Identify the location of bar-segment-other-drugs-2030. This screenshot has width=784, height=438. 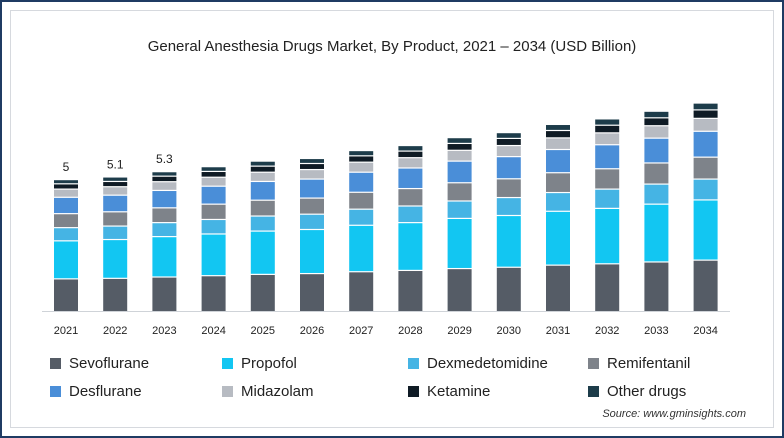
(508, 135).